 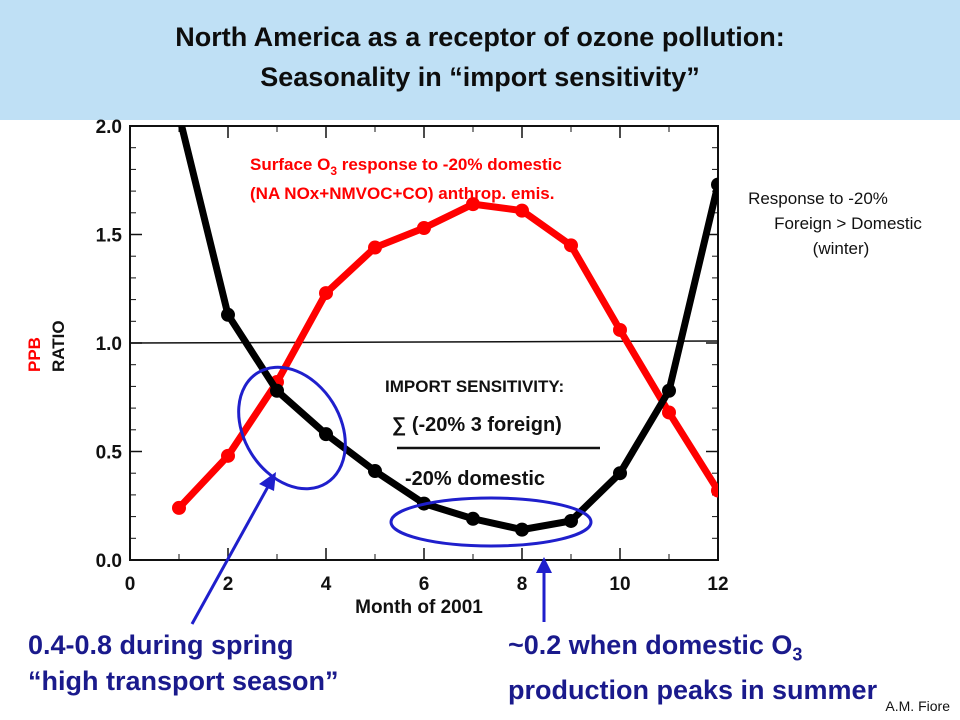 What do you see at coordinates (228, 584) in the screenshot?
I see `x-tick-label: 2` at bounding box center [228, 584].